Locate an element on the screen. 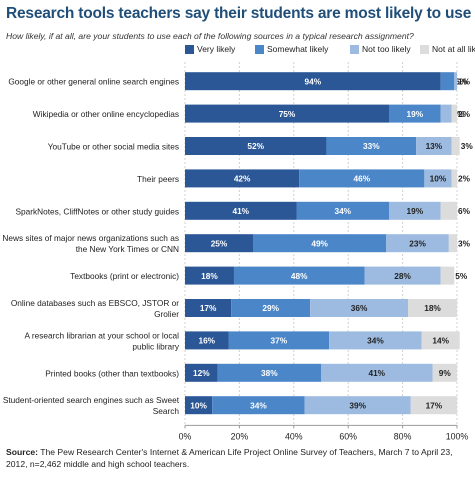 This screenshot has height=484, width=475. data-label: 23% is located at coordinates (417, 243).